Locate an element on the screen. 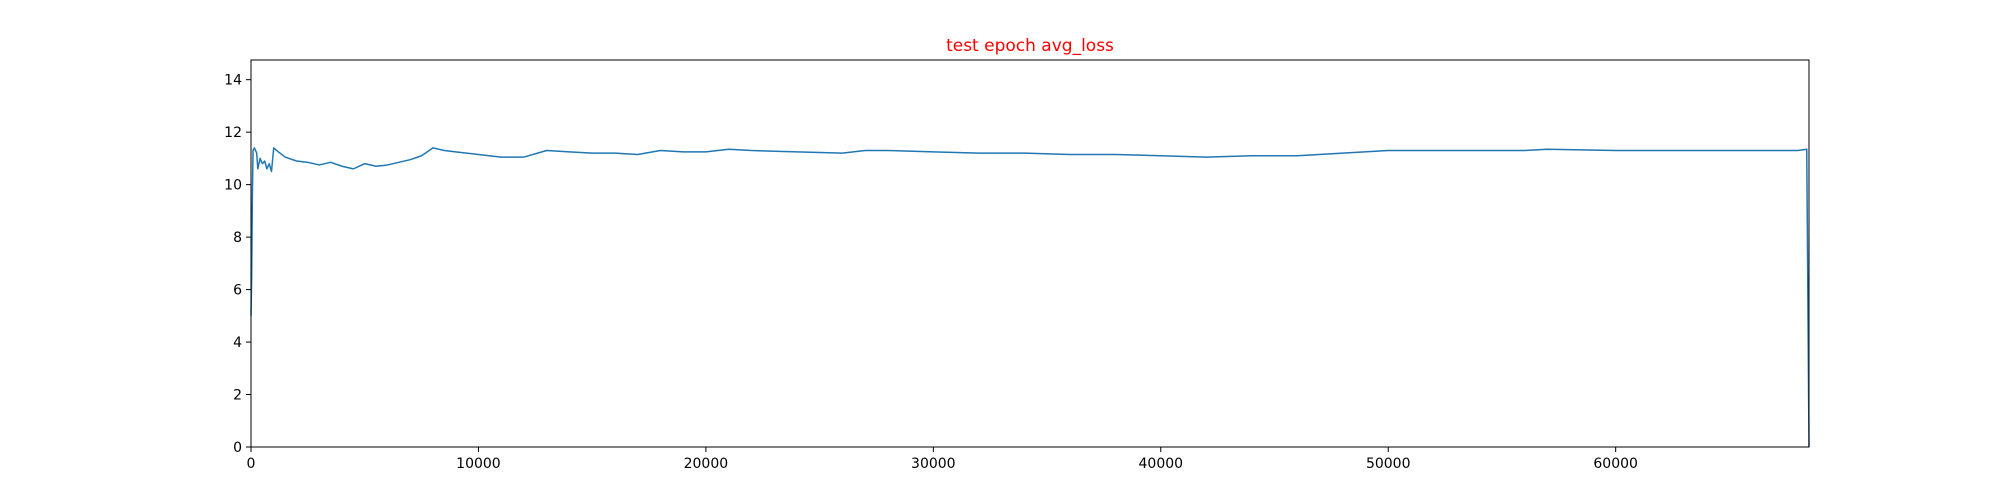 The height and width of the screenshot is (500, 2000). y-tick-label: 10 is located at coordinates (233, 186).